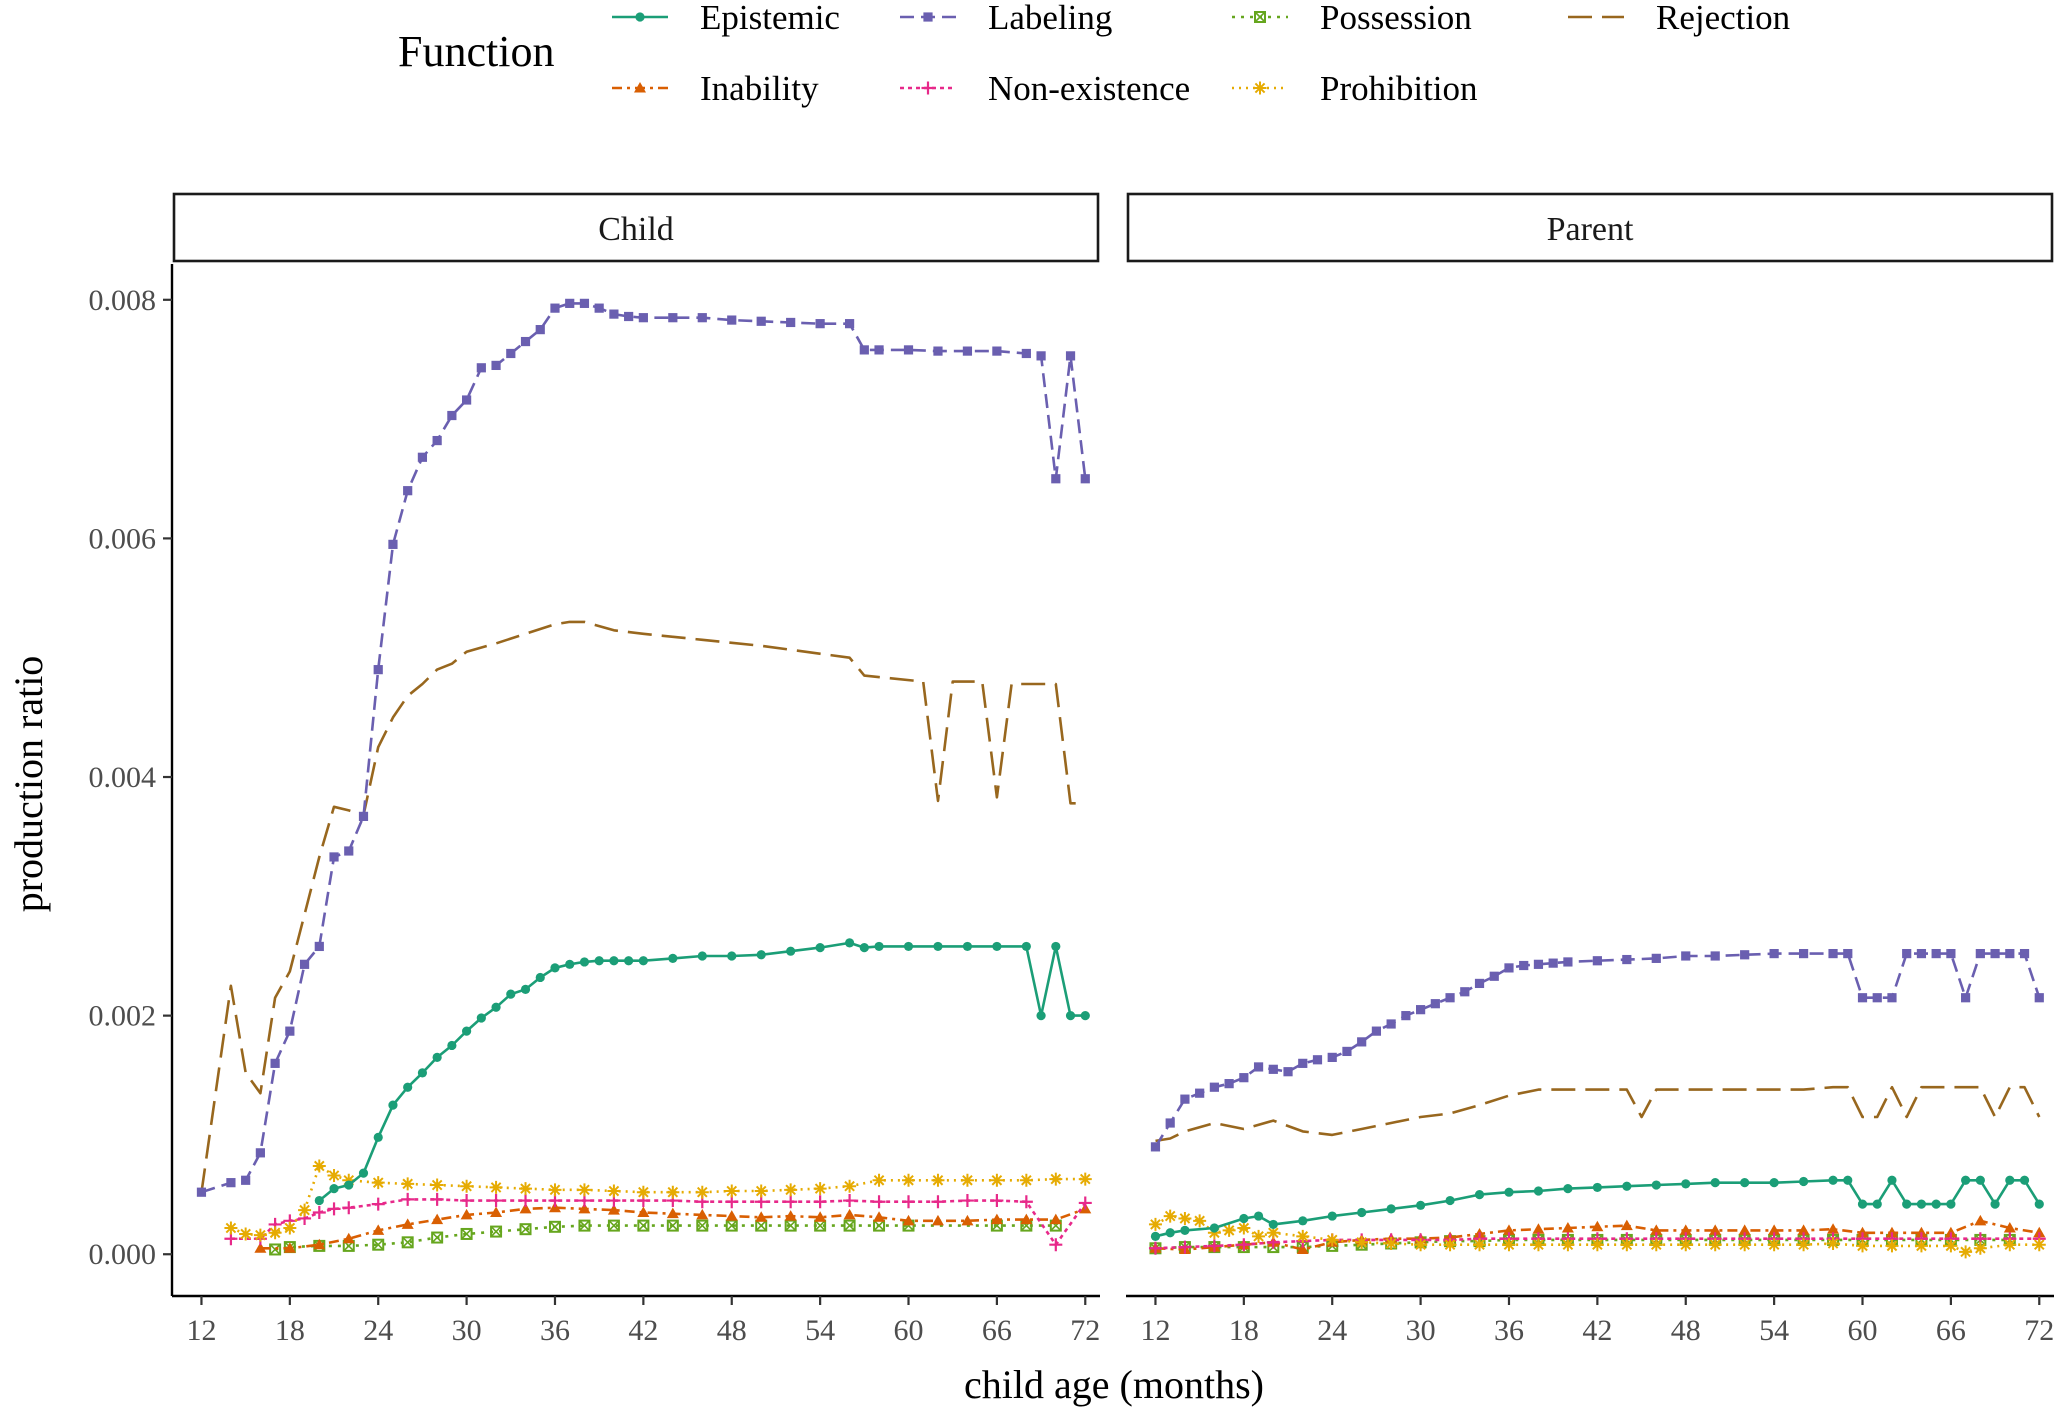 Image resolution: width=2058 pixels, height=1411 pixels. Describe the element at coordinates (1597, 1234) in the screenshot. I see `series-prohibition` at that location.